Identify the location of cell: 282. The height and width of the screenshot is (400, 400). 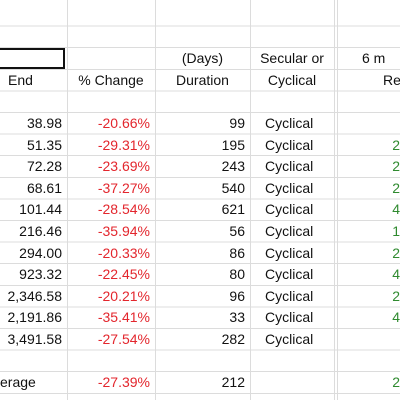
(233, 339).